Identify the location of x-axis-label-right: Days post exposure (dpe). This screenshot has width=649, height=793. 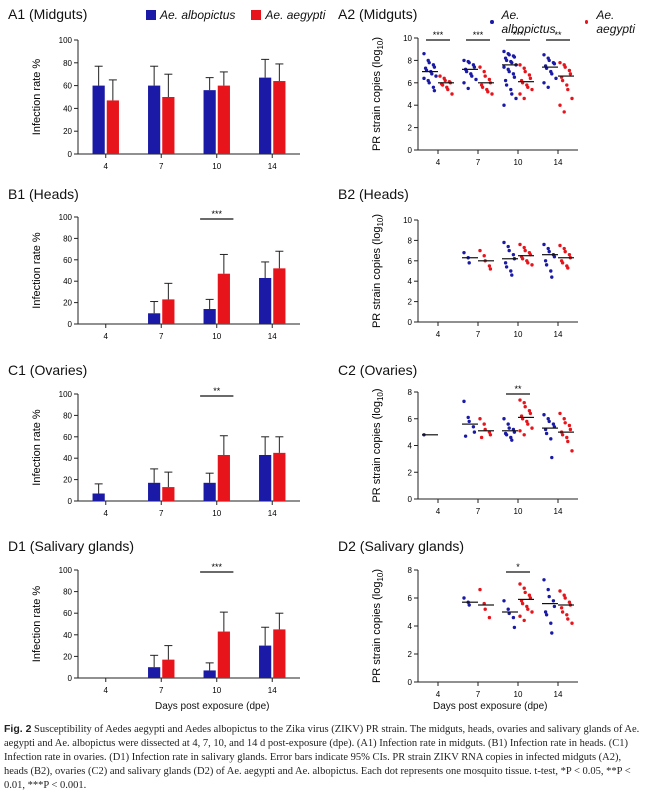
(490, 706).